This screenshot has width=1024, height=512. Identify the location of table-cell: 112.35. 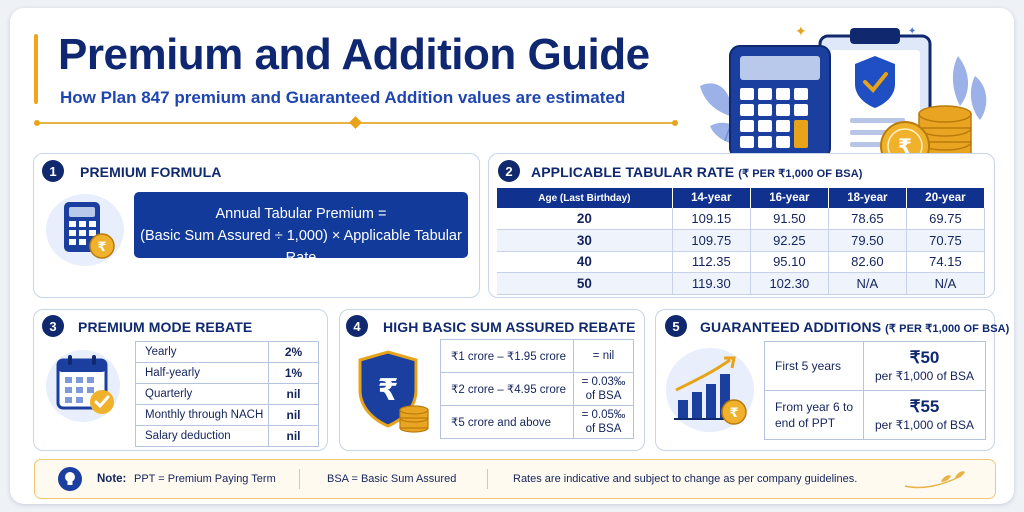
(711, 262).